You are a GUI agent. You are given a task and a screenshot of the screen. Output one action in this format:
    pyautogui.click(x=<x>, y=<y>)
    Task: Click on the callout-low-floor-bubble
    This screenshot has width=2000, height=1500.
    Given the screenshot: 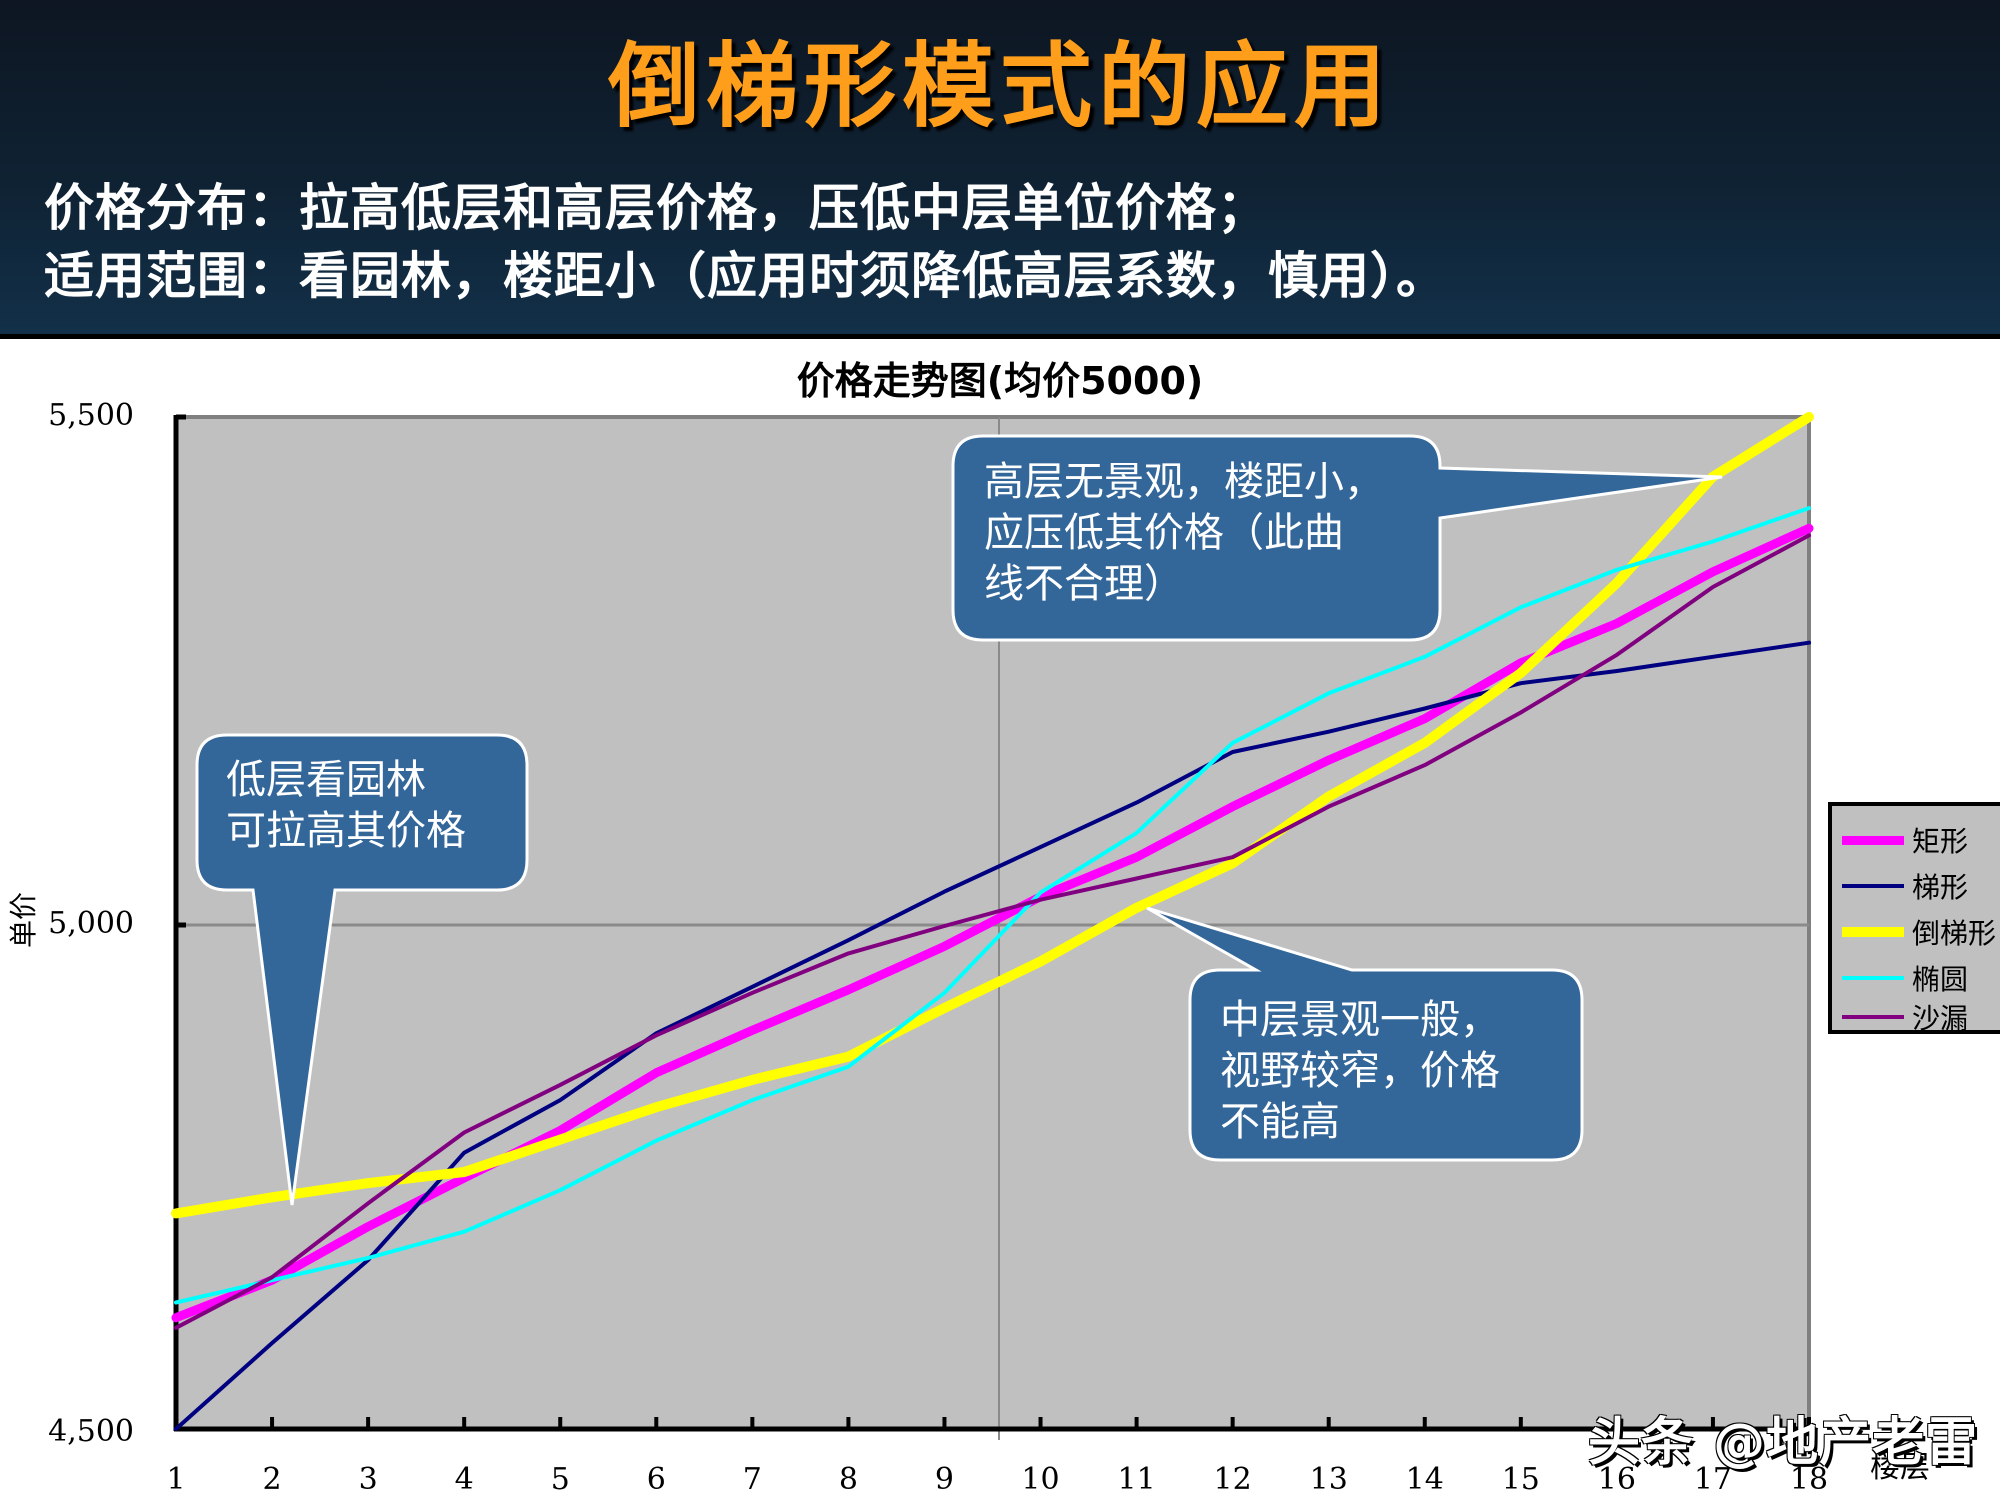 What is the action you would take?
    pyautogui.click(x=362, y=969)
    